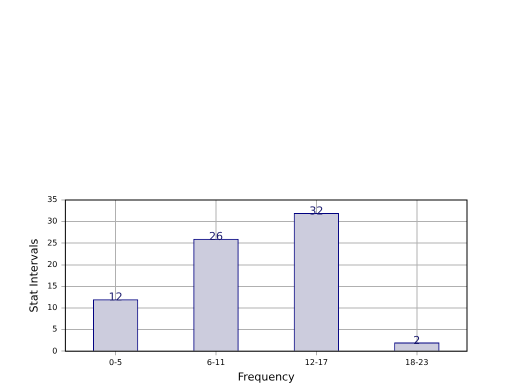  Describe the element at coordinates (52, 264) in the screenshot. I see `y-tick-label: 20` at that location.